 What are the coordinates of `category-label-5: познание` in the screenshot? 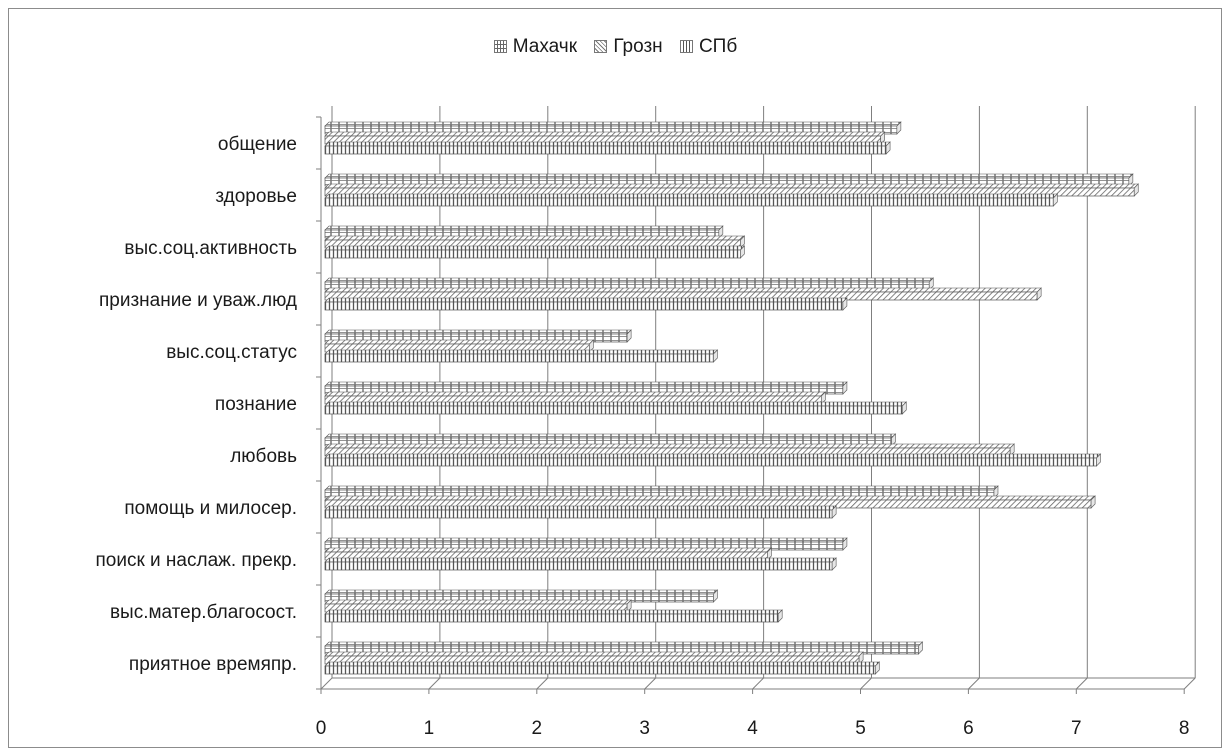 It's located at (256, 404).